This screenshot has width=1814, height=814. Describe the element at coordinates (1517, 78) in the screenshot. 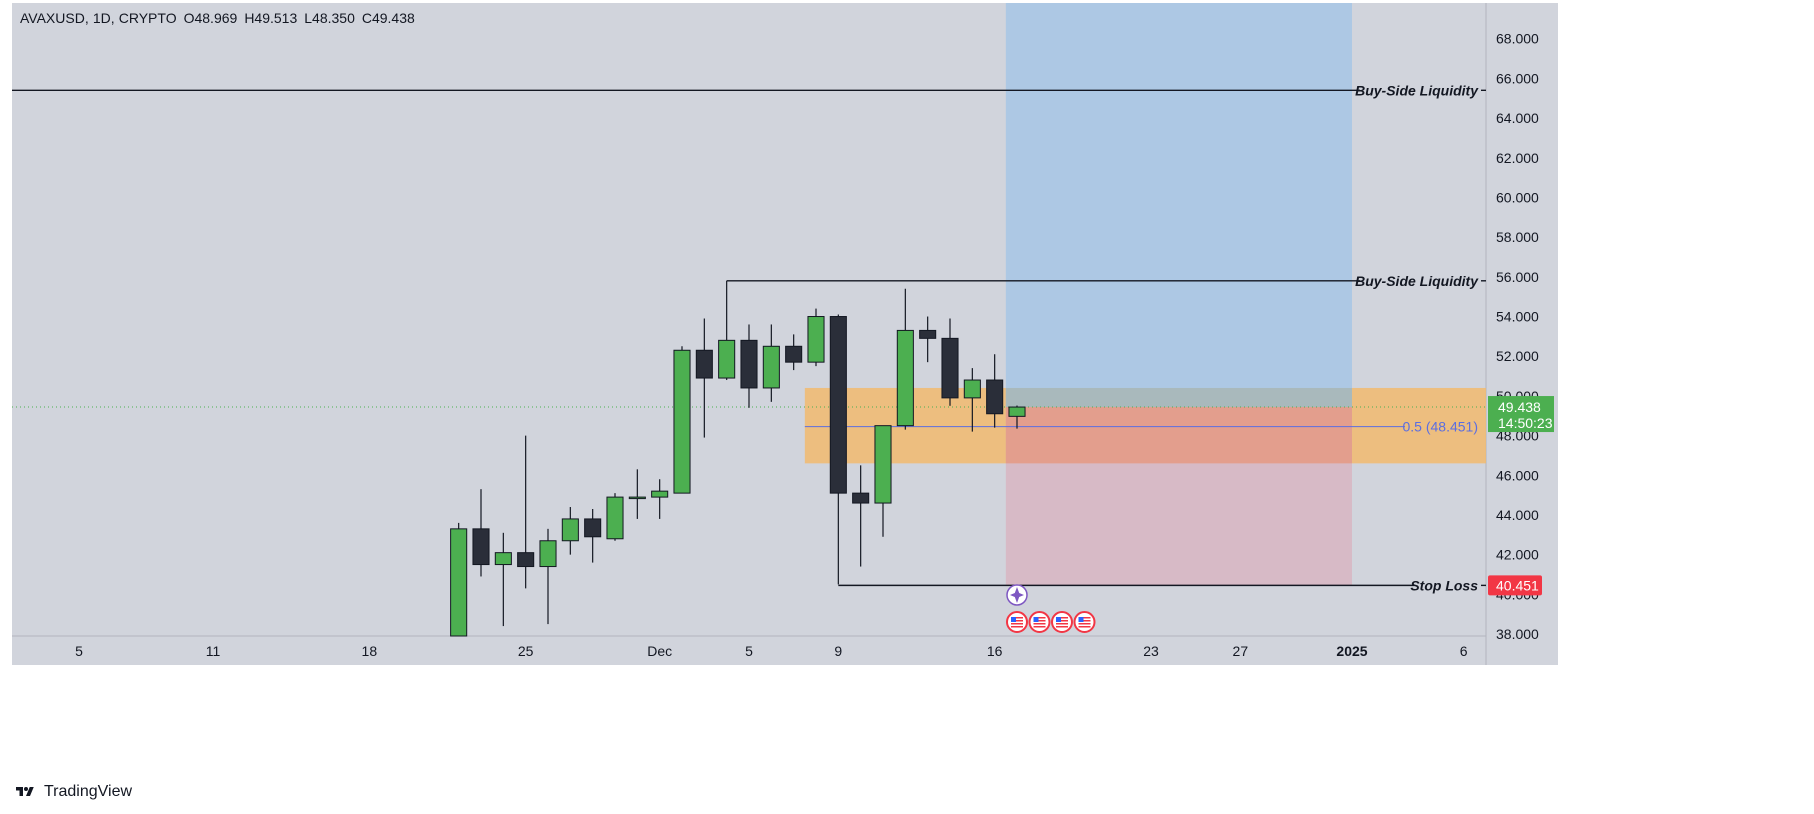

I see `y-tick-label: 66.000` at that location.